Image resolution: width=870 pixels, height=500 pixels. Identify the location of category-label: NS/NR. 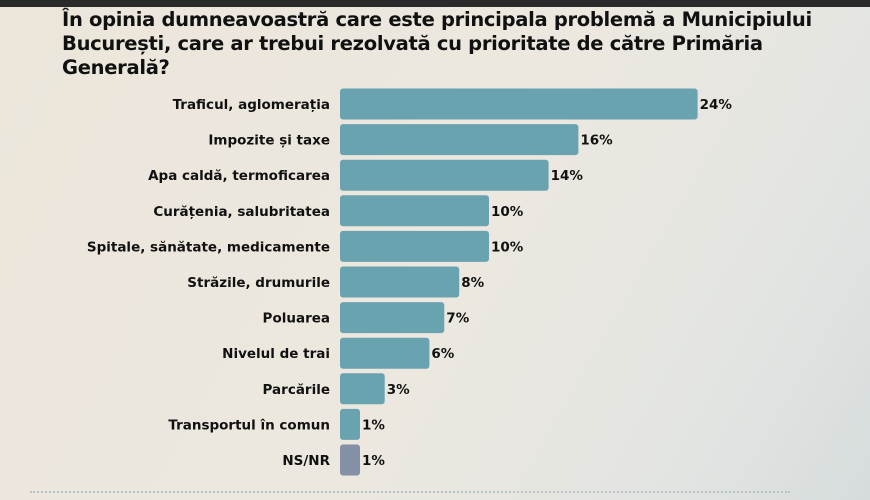
(306, 461).